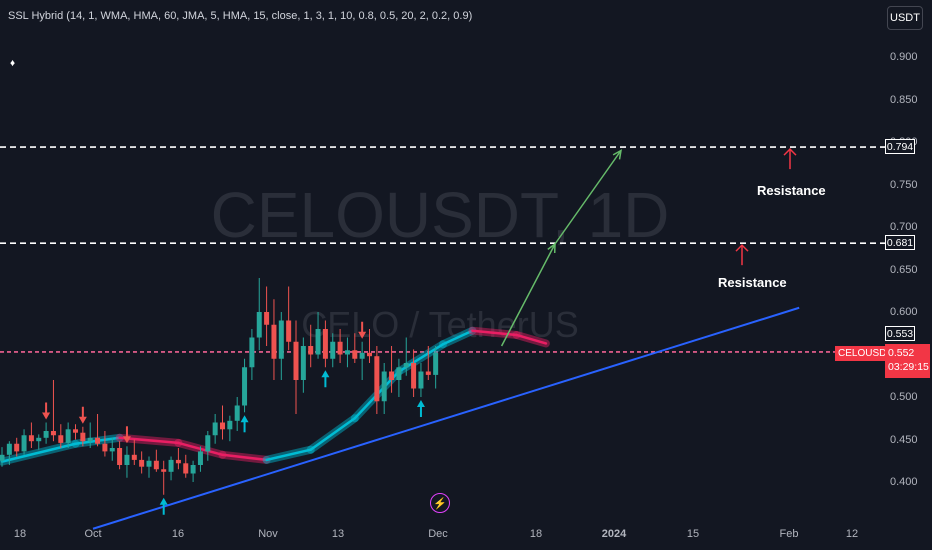 The width and height of the screenshot is (932, 550). Describe the element at coordinates (908, 367) in the screenshot. I see `countdown-timer: 03:29:15` at that location.